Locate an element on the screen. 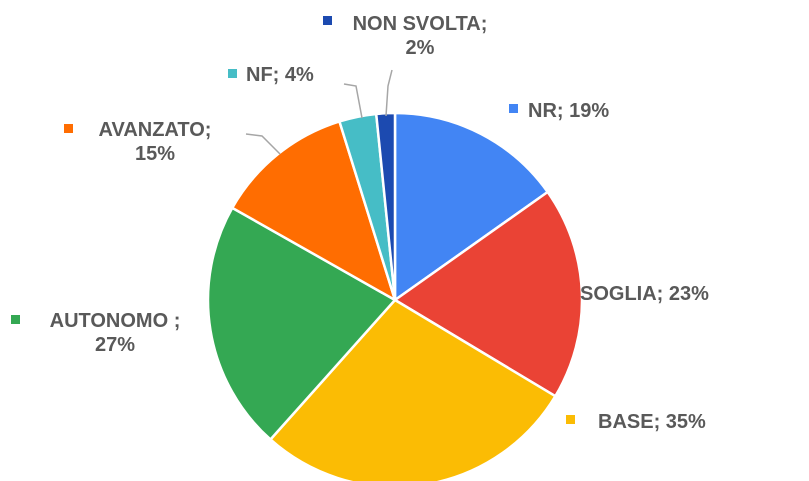  data-label: NON SVOLTA; 2% is located at coordinates (420, 36).